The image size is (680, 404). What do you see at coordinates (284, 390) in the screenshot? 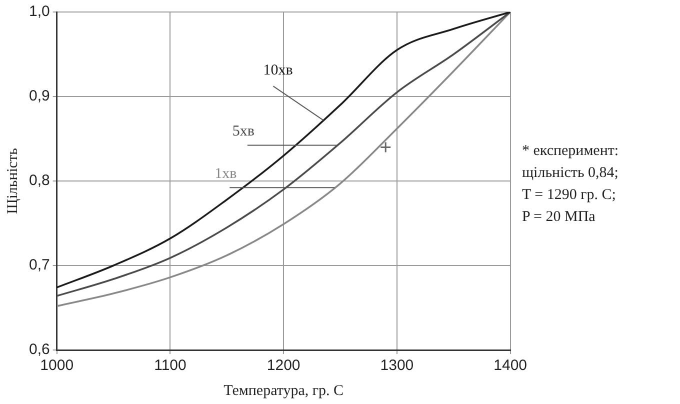
I see `x-axis-title: Температура, гр. С` at bounding box center [284, 390].